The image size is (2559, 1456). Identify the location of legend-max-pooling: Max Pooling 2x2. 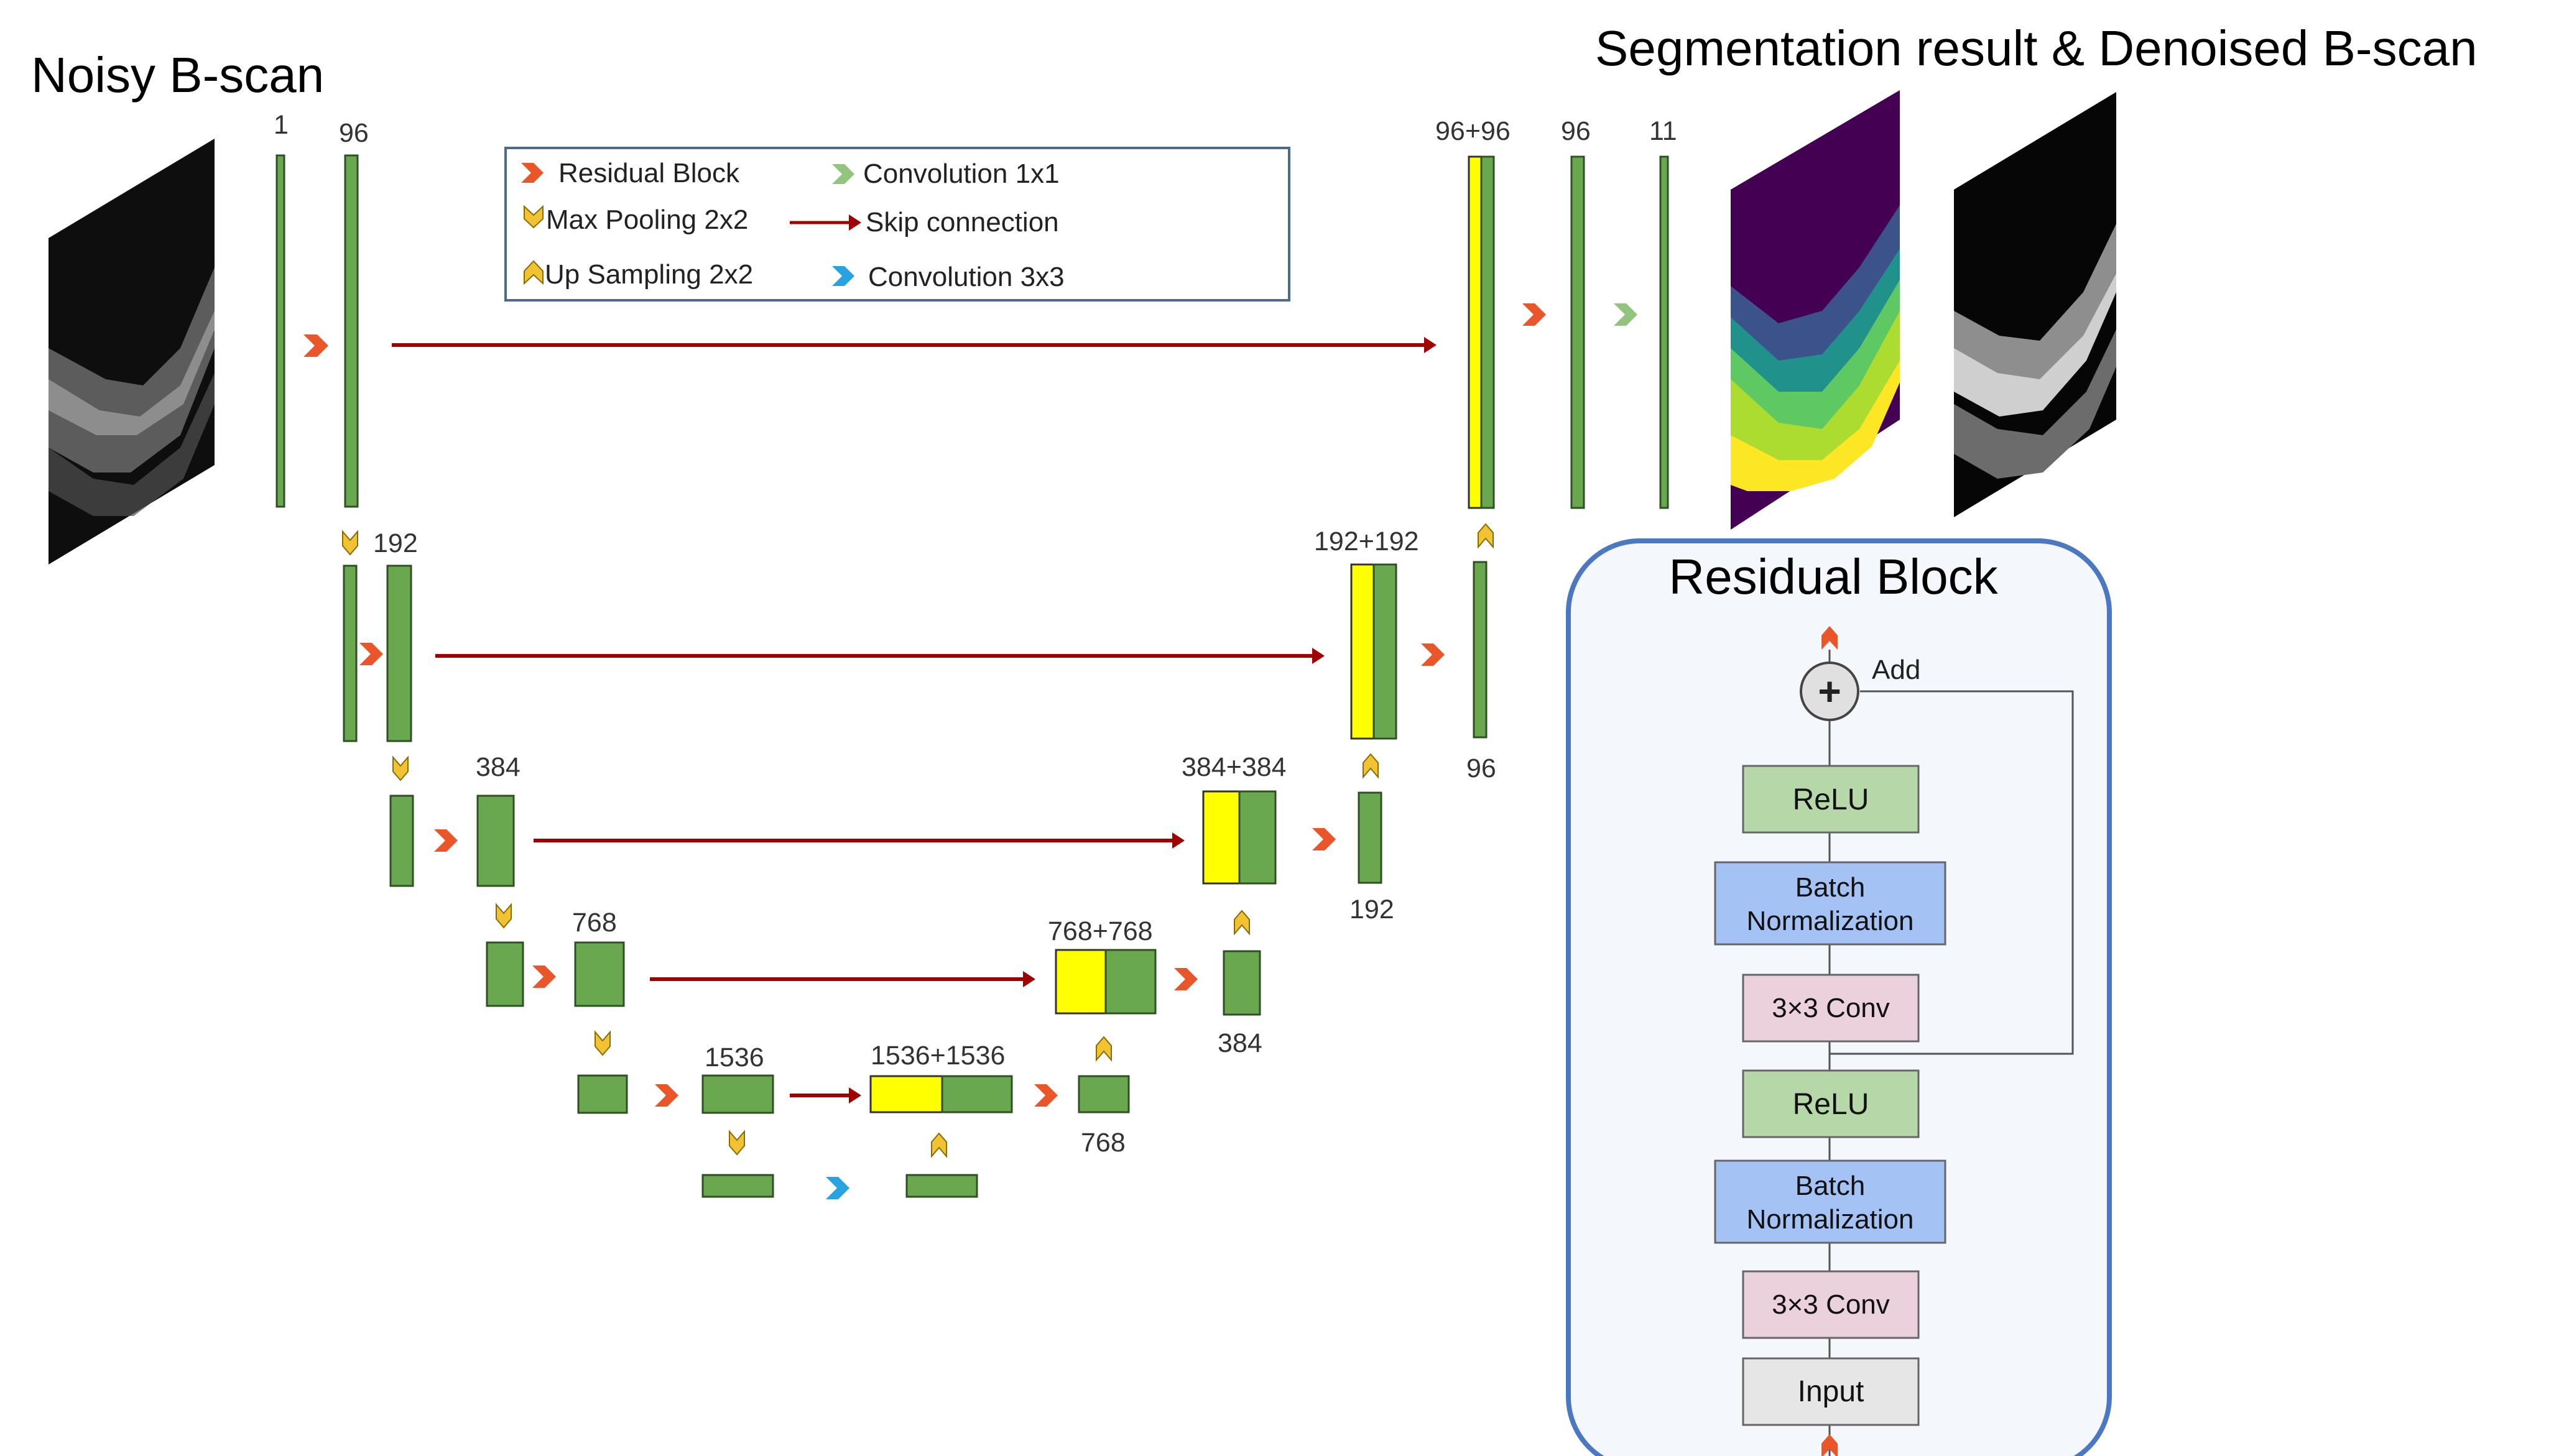
(647, 220).